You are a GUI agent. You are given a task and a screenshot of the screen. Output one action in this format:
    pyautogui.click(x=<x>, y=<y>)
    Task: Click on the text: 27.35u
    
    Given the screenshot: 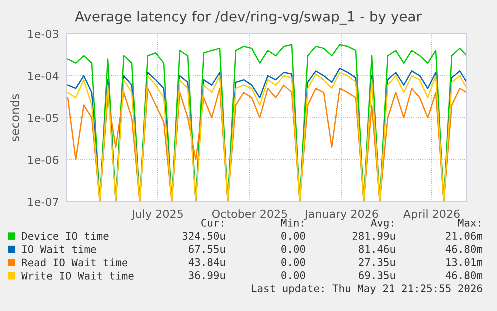 What is the action you would take?
    pyautogui.click(x=377, y=262)
    